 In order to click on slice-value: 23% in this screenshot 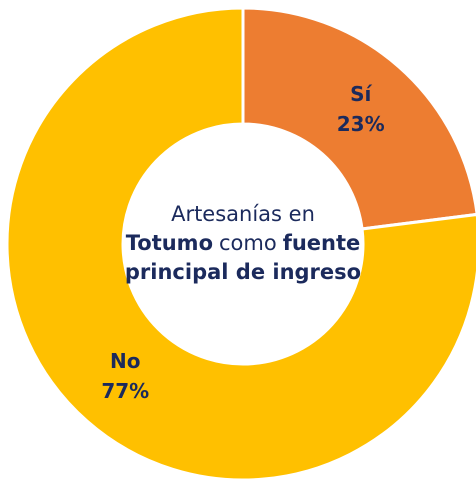, I will do `click(361, 124)`.